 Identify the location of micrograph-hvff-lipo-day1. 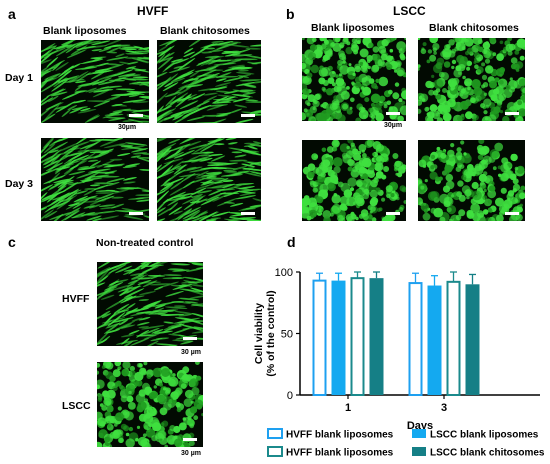
(95, 81).